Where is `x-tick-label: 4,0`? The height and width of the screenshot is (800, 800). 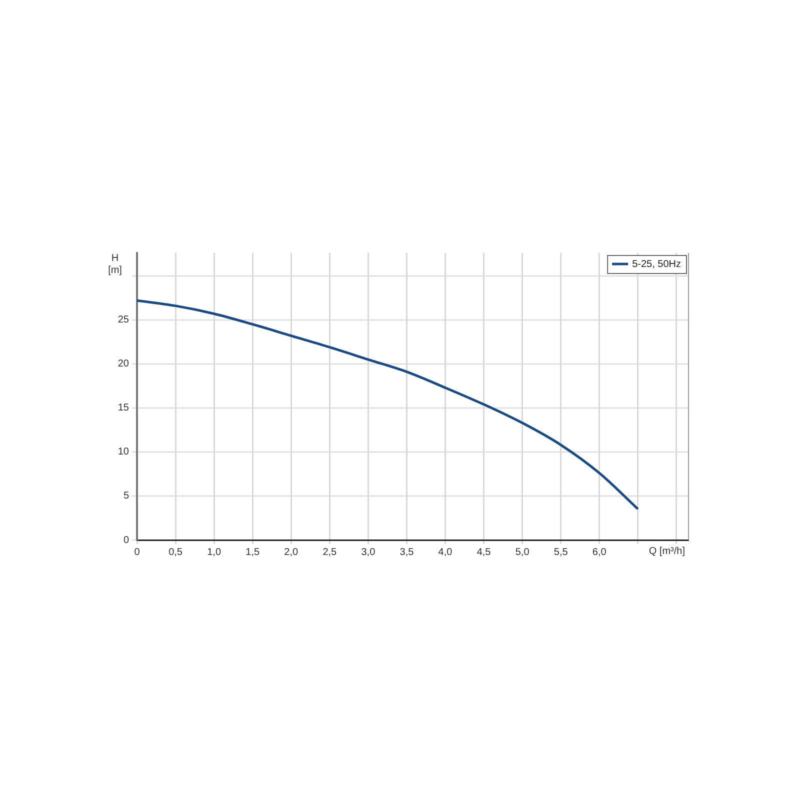
x-tick-label: 4,0 is located at coordinates (445, 552).